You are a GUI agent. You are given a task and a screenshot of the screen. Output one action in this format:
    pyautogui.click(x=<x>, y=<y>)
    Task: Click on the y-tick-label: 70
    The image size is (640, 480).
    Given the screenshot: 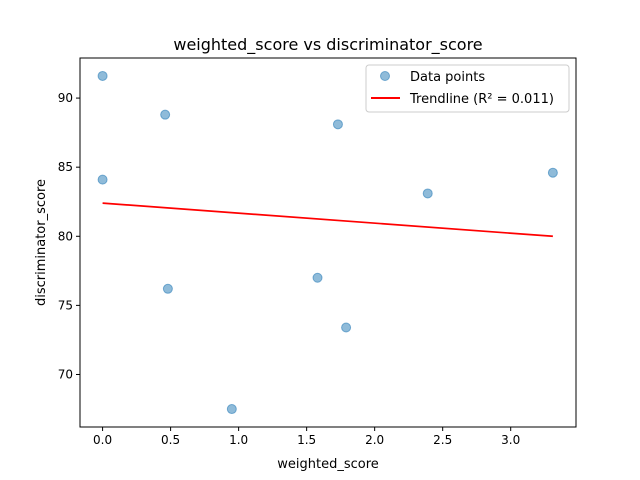 What is the action you would take?
    pyautogui.click(x=65, y=374)
    